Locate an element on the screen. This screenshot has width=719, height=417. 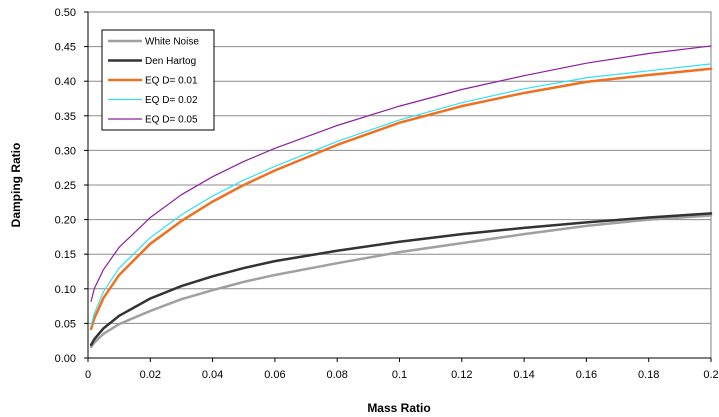
x-tick-label: 0.04 is located at coordinates (212, 375).